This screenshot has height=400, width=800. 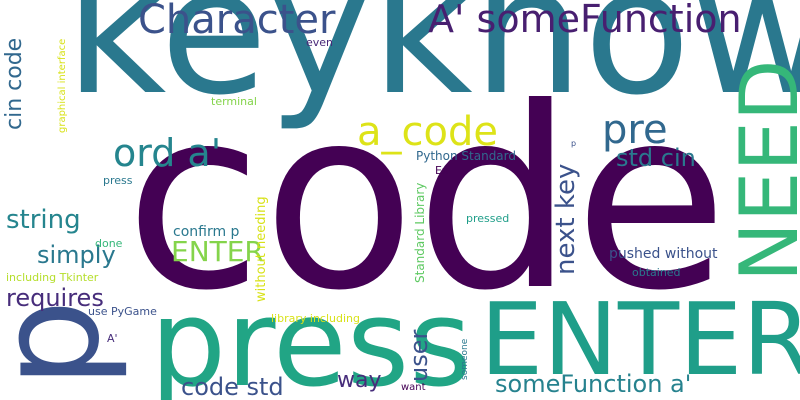 I want to click on word-simply: simply, so click(x=76, y=255).